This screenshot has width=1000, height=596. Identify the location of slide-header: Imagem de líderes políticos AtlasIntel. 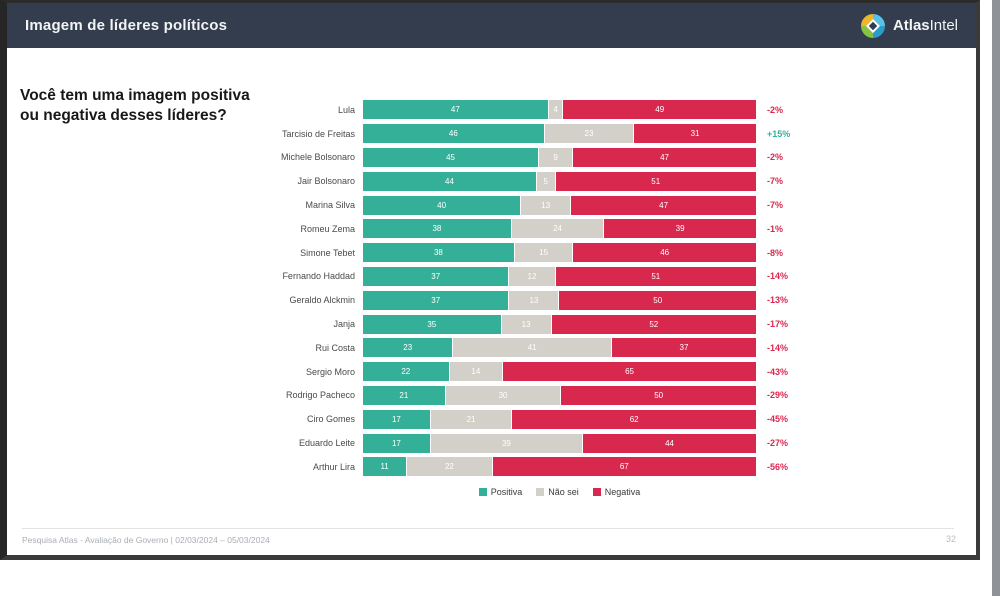
(491, 25).